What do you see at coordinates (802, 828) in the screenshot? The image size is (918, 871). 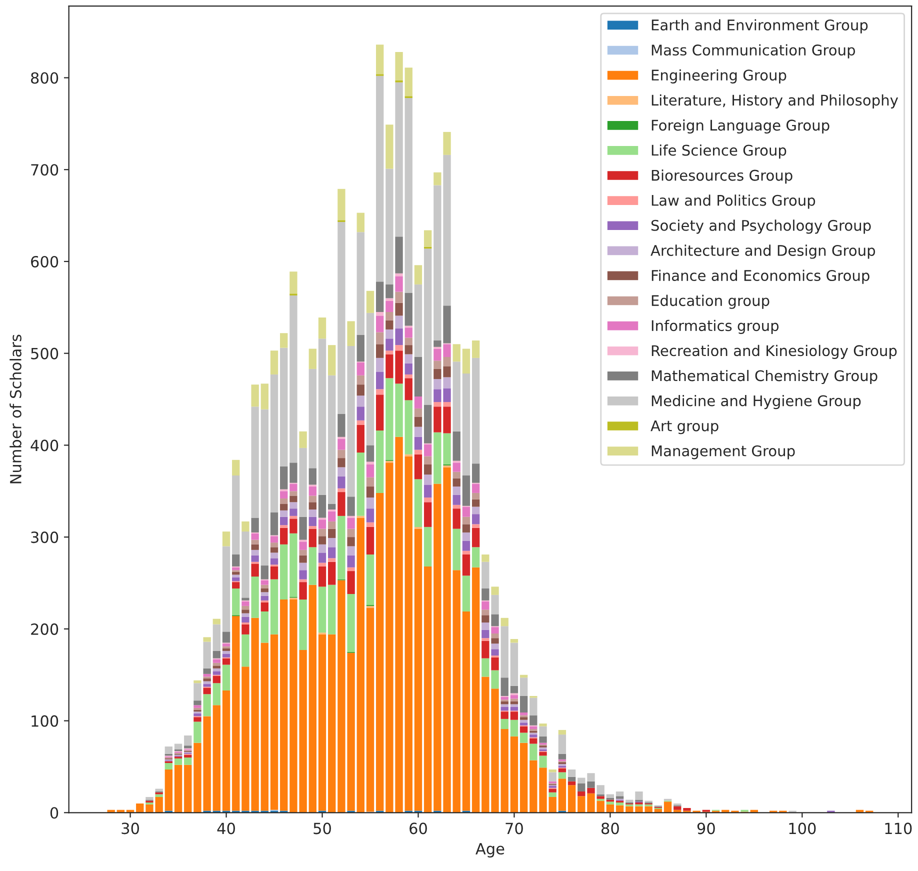 I see `x-tick-label: 100` at bounding box center [802, 828].